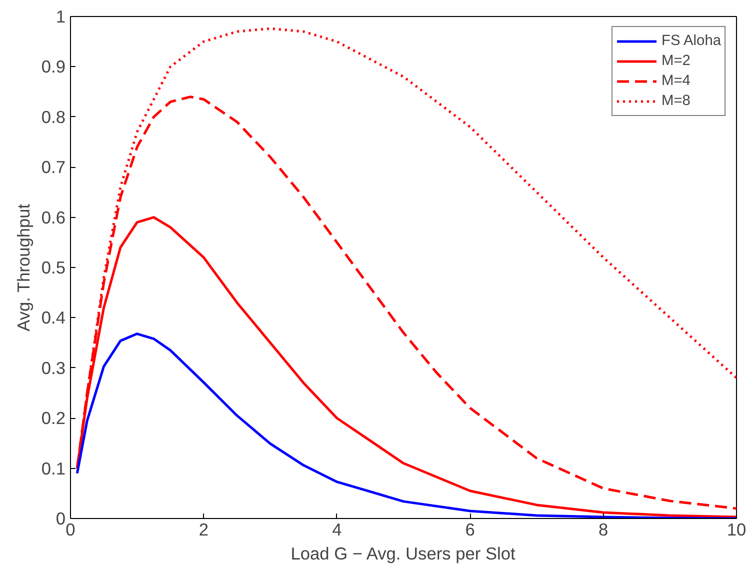  Describe the element at coordinates (676, 101) in the screenshot. I see `legend-label: M=8` at that location.